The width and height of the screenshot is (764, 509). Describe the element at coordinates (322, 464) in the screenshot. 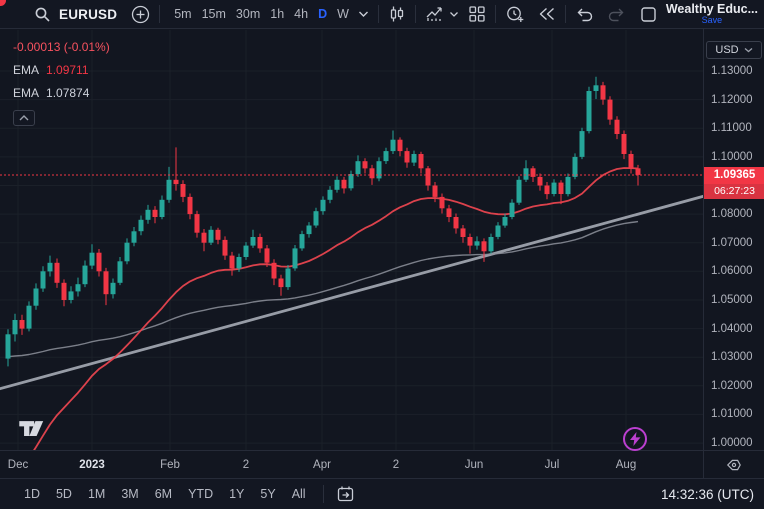

I see `time-label-apr: Apr` at that location.